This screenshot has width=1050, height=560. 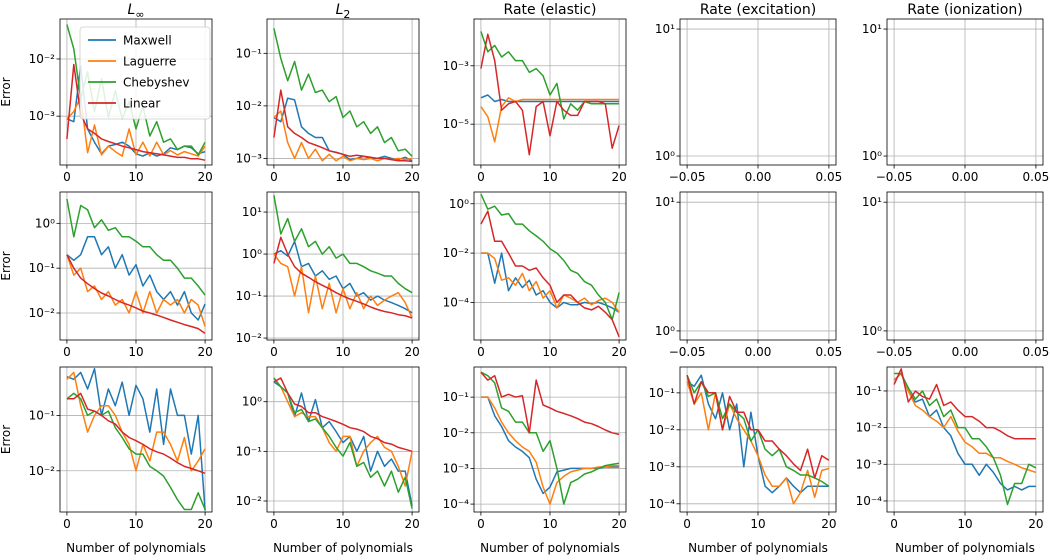 I want to click on legend-box, so click(x=145, y=73).